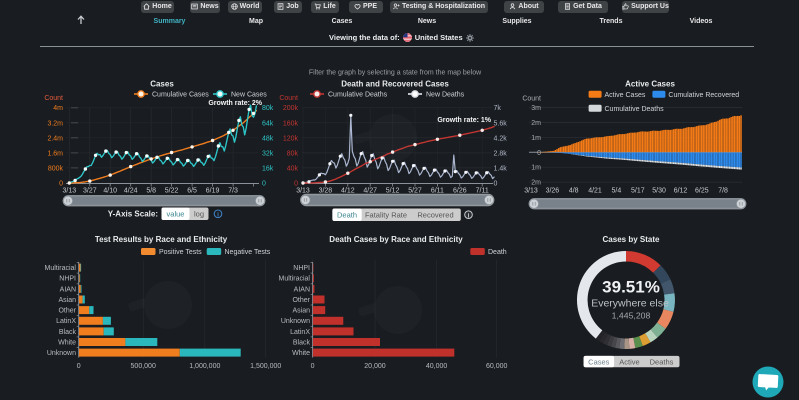 The height and width of the screenshot is (400, 799). I want to click on svg-text: 500,000, so click(143, 366).